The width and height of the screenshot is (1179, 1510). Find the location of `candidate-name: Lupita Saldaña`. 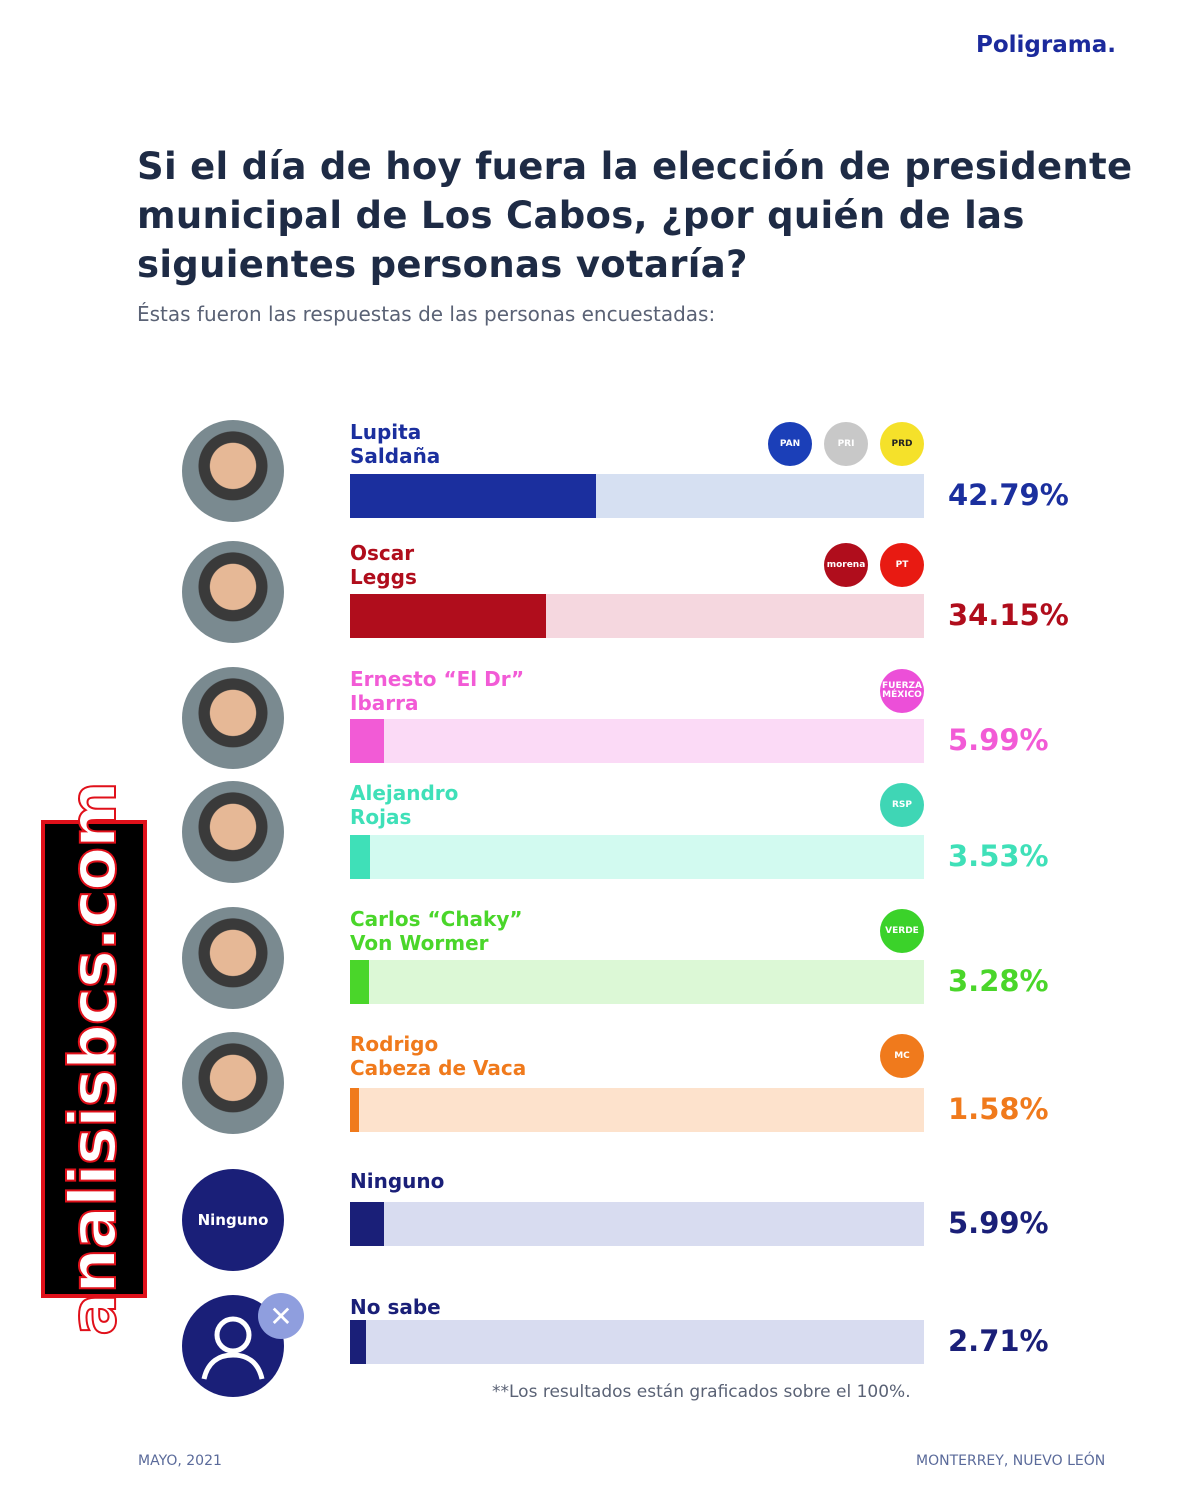

candidate-name: Lupita Saldaña is located at coordinates (395, 444).